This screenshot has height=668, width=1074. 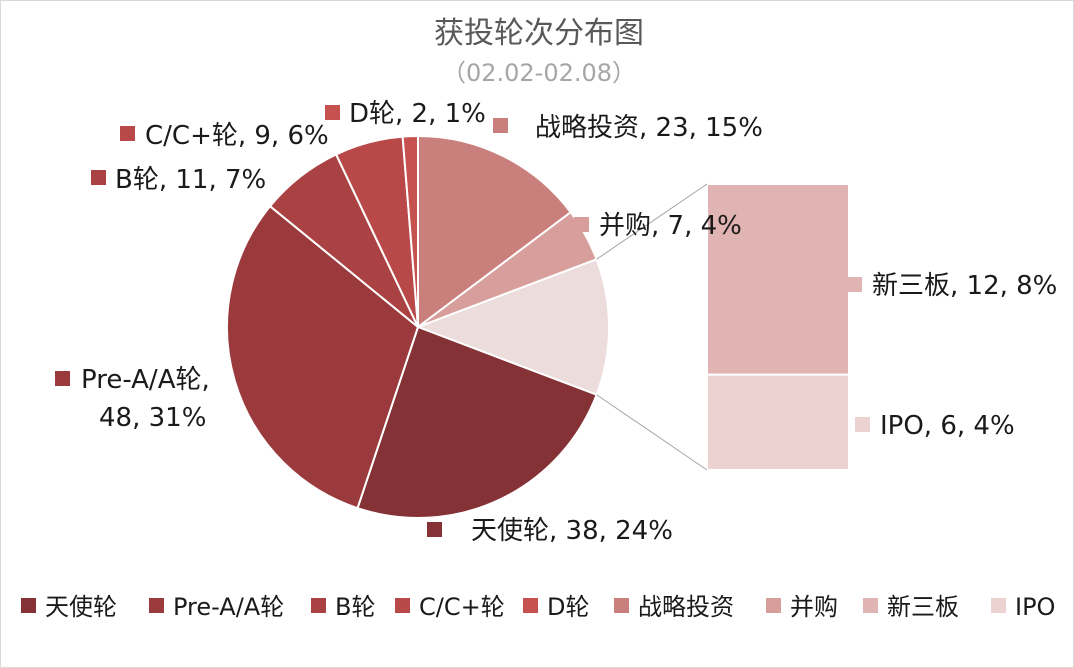 What do you see at coordinates (237, 136) in the screenshot?
I see `data-label-text: C/C+轮, 9, 6%` at bounding box center [237, 136].